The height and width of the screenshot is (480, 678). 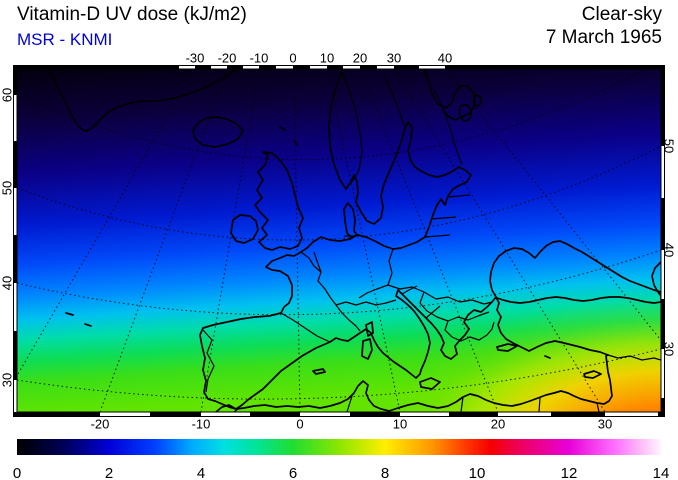 I want to click on corsica-island, so click(x=369, y=329).